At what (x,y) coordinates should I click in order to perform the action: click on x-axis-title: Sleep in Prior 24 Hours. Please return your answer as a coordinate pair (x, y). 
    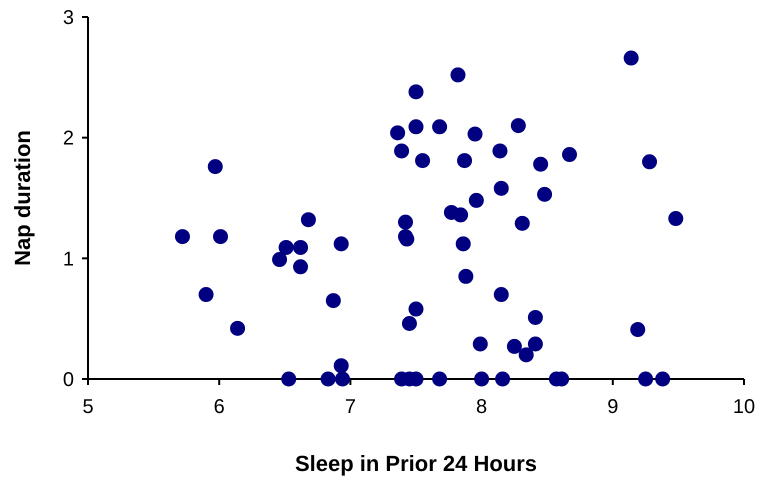
    Looking at the image, I should click on (416, 463).